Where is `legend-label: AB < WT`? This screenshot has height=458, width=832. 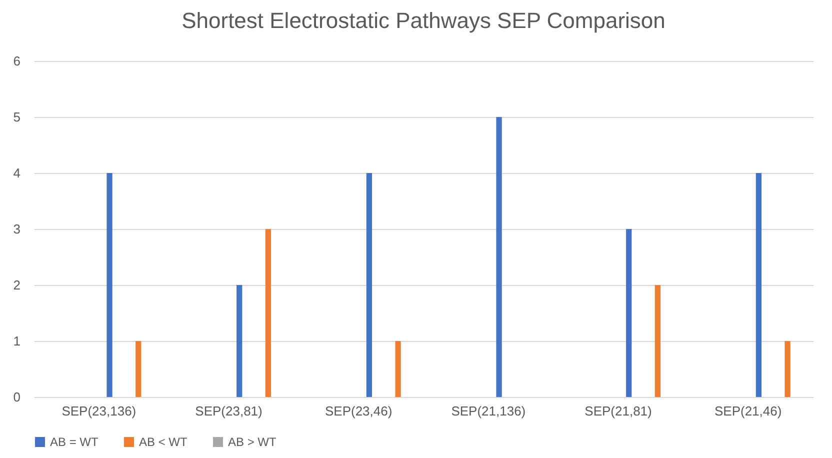 legend-label: AB < WT is located at coordinates (163, 442).